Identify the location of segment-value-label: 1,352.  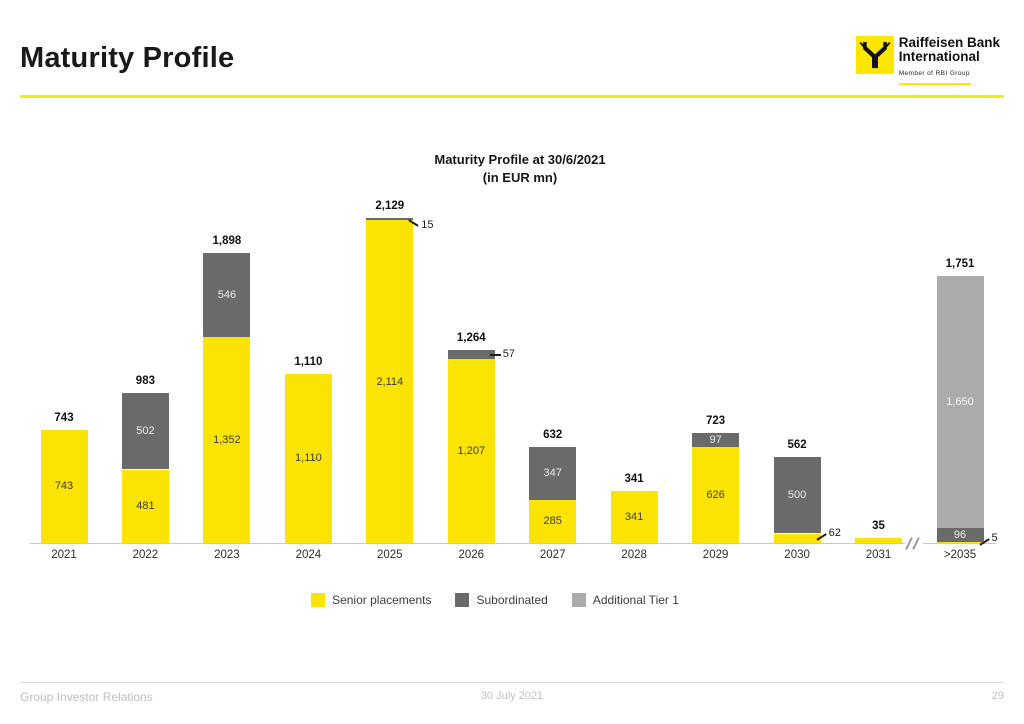
(227, 439).